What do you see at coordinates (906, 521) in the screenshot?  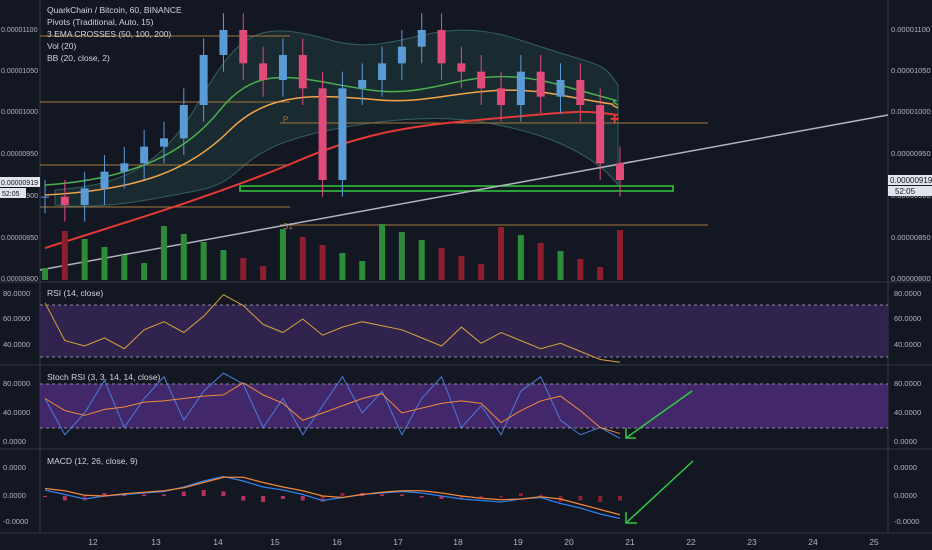 I see `oscillator-tick-label: -0.0000` at bounding box center [906, 521].